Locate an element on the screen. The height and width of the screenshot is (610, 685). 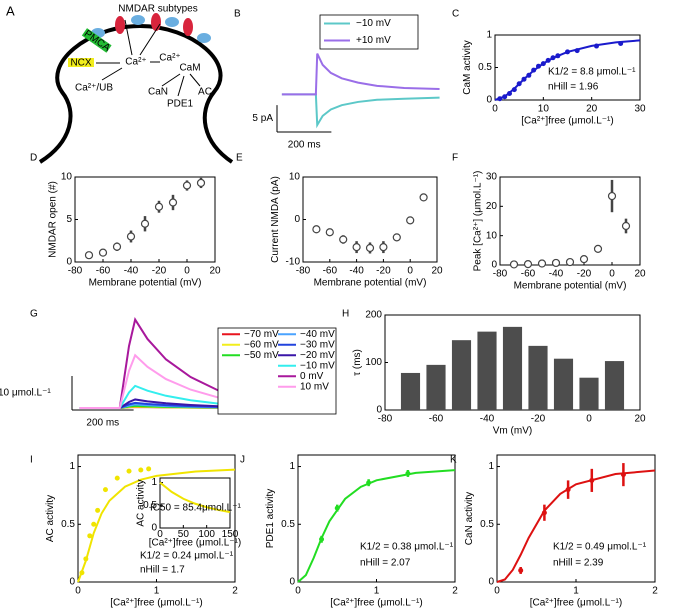
y-tick-label: -10 is located at coordinates (293, 262).